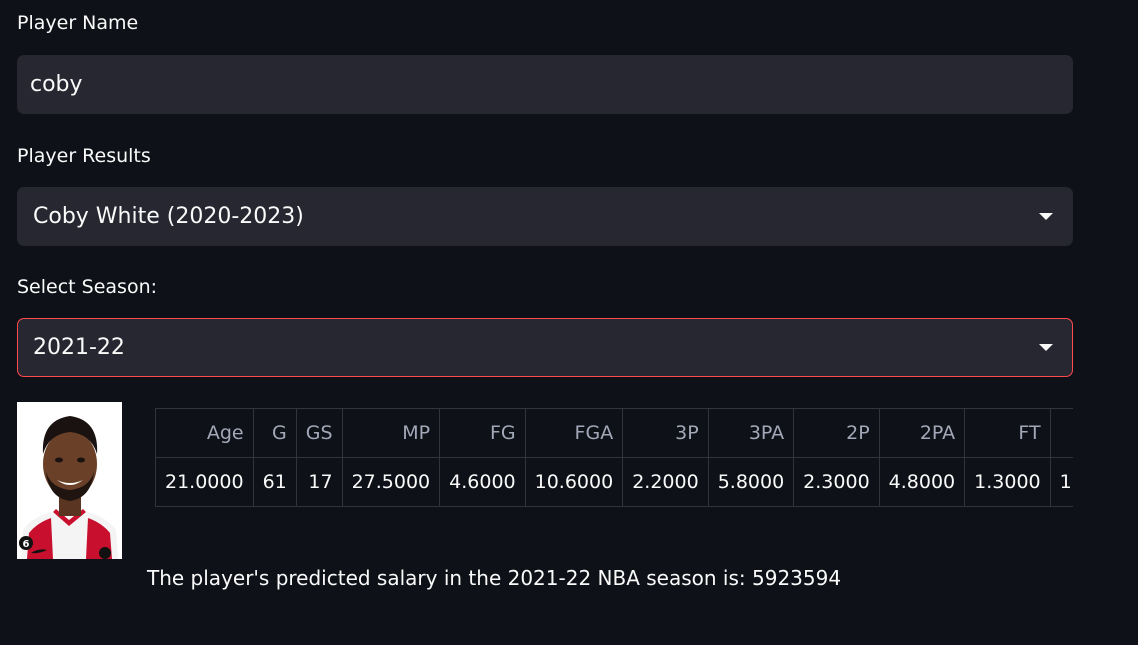 The height and width of the screenshot is (645, 1138). I want to click on player-results-label: Player Results, so click(84, 156).